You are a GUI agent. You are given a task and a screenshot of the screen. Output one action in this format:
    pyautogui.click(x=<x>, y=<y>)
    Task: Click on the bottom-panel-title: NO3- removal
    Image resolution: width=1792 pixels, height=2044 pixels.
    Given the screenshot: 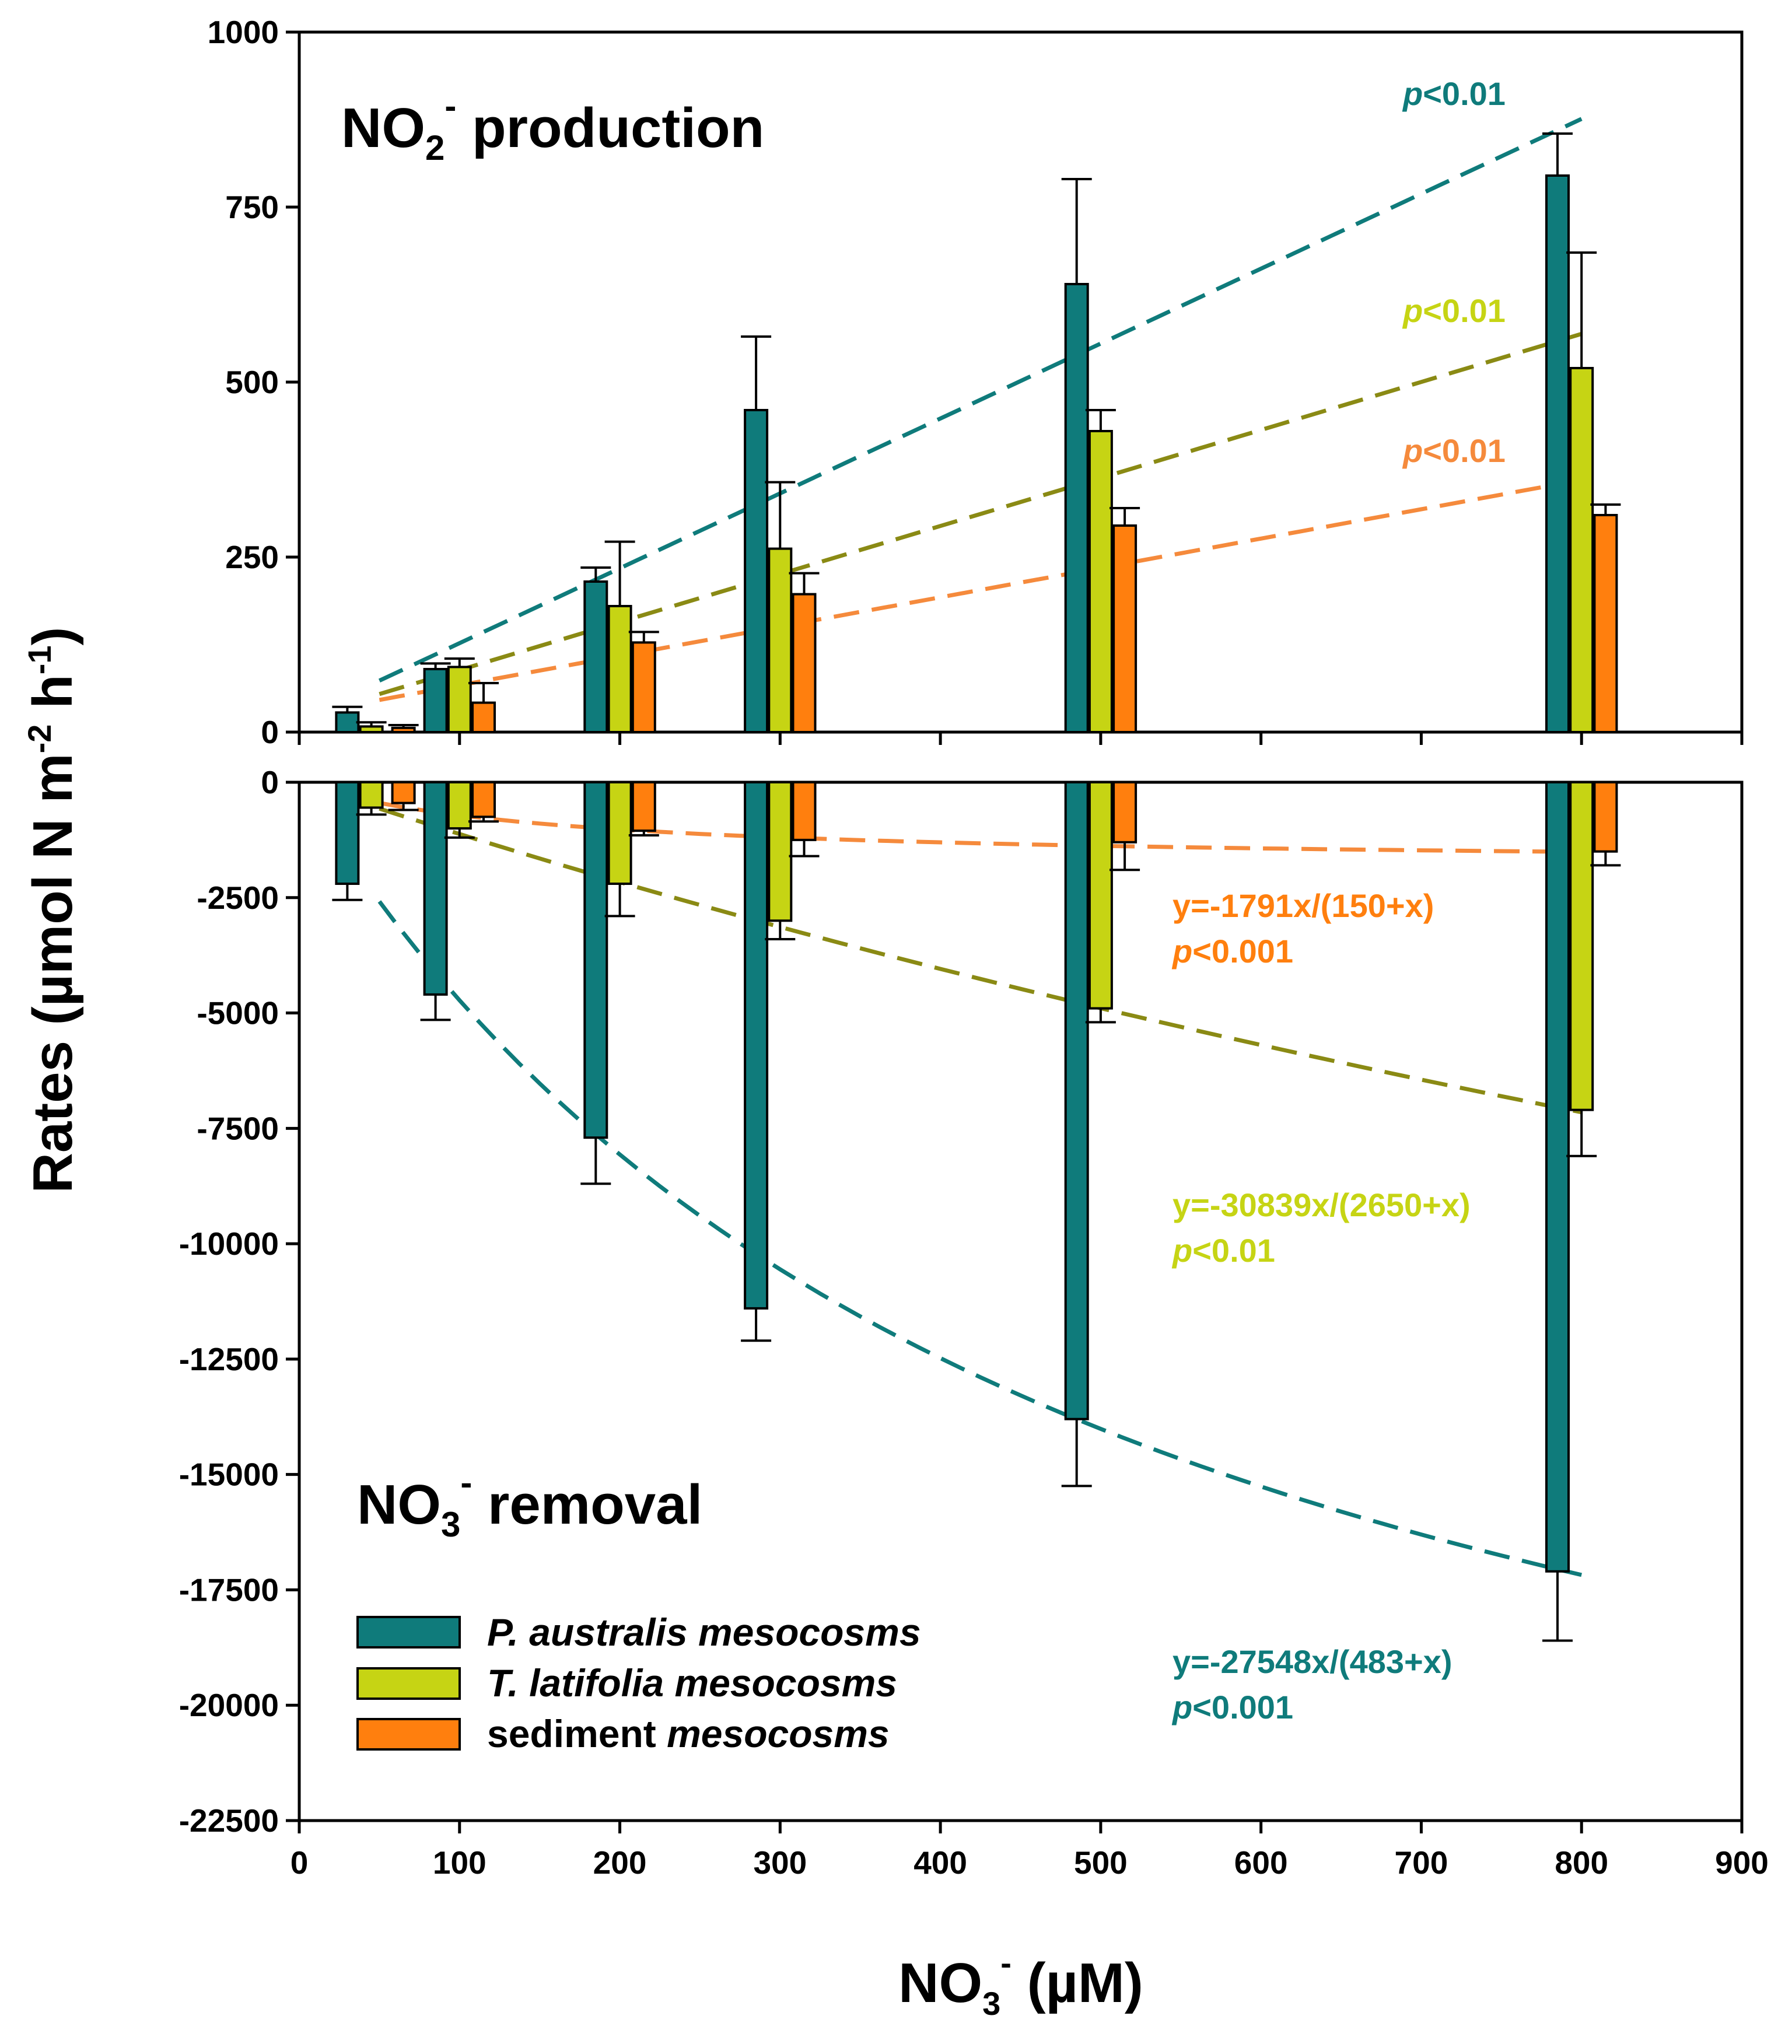 What is the action you would take?
    pyautogui.click(x=529, y=1503)
    